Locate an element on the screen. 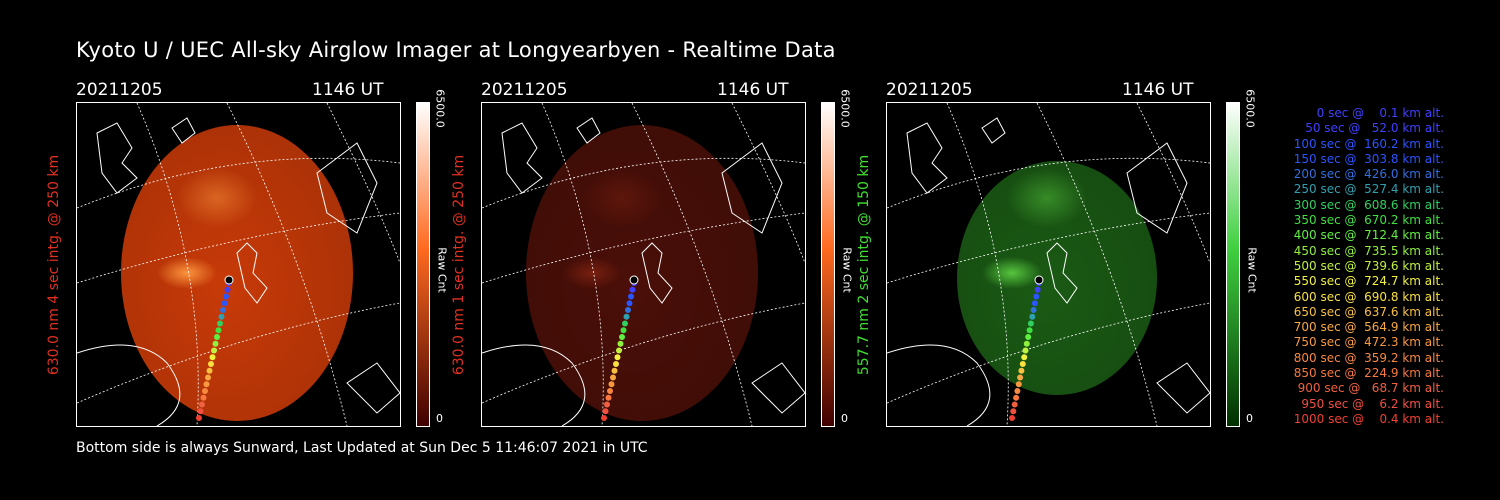 Image resolution: width=1500 pixels, height=500 pixels. legend-row: 450 sec @ 735.5 km alt. is located at coordinates (1366, 250).